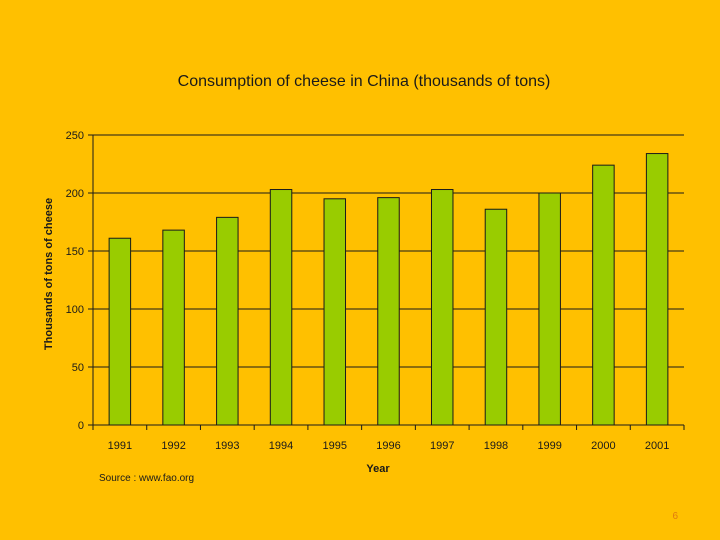 The height and width of the screenshot is (540, 720). What do you see at coordinates (173, 446) in the screenshot?
I see `x-tick-label: 1992` at bounding box center [173, 446].